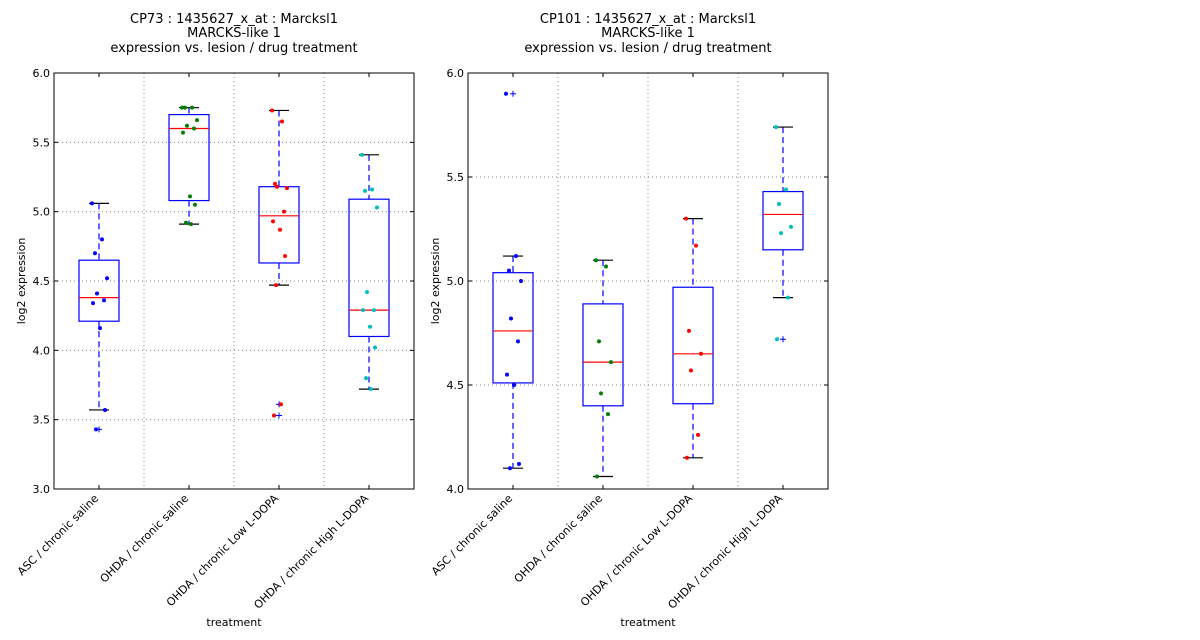 This screenshot has width=1200, height=640. What do you see at coordinates (234, 622) in the screenshot?
I see `x-axis-label: treatment` at bounding box center [234, 622].